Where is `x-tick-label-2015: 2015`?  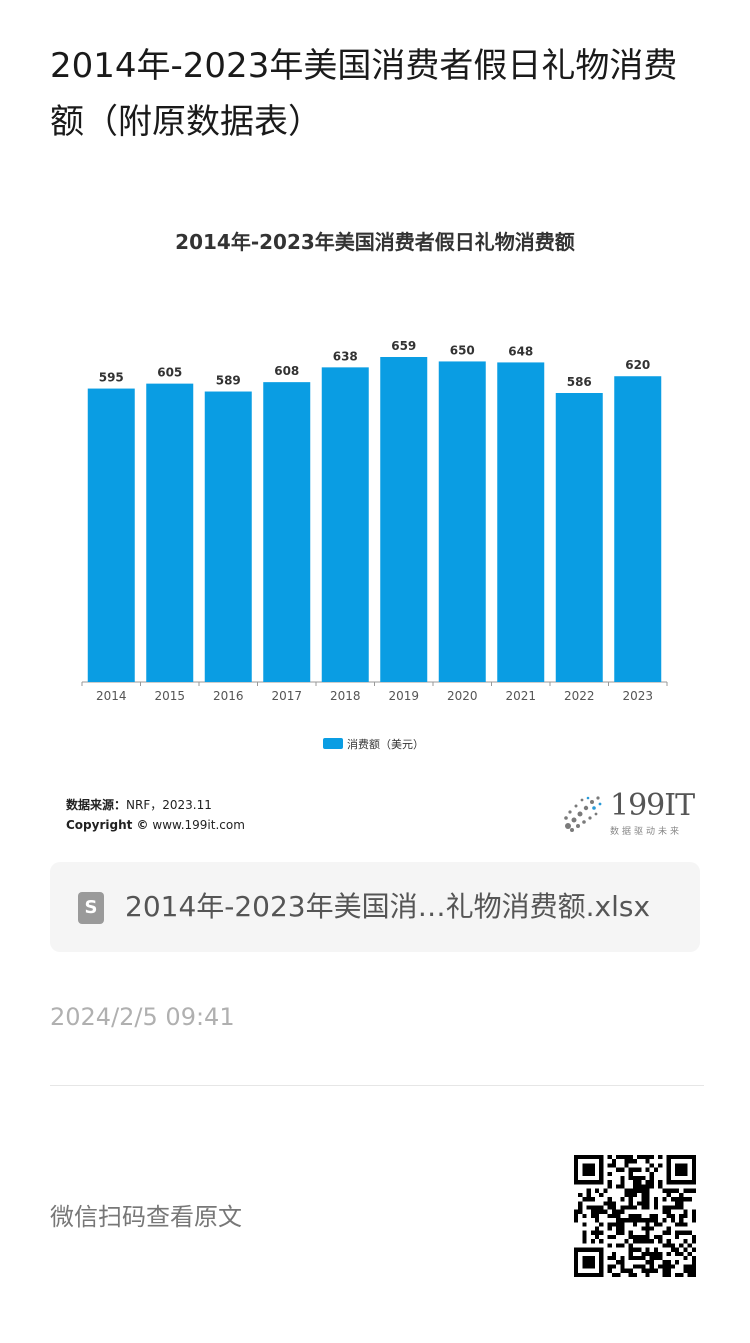
x-tick-label-2015: 2015 is located at coordinates (169, 696).